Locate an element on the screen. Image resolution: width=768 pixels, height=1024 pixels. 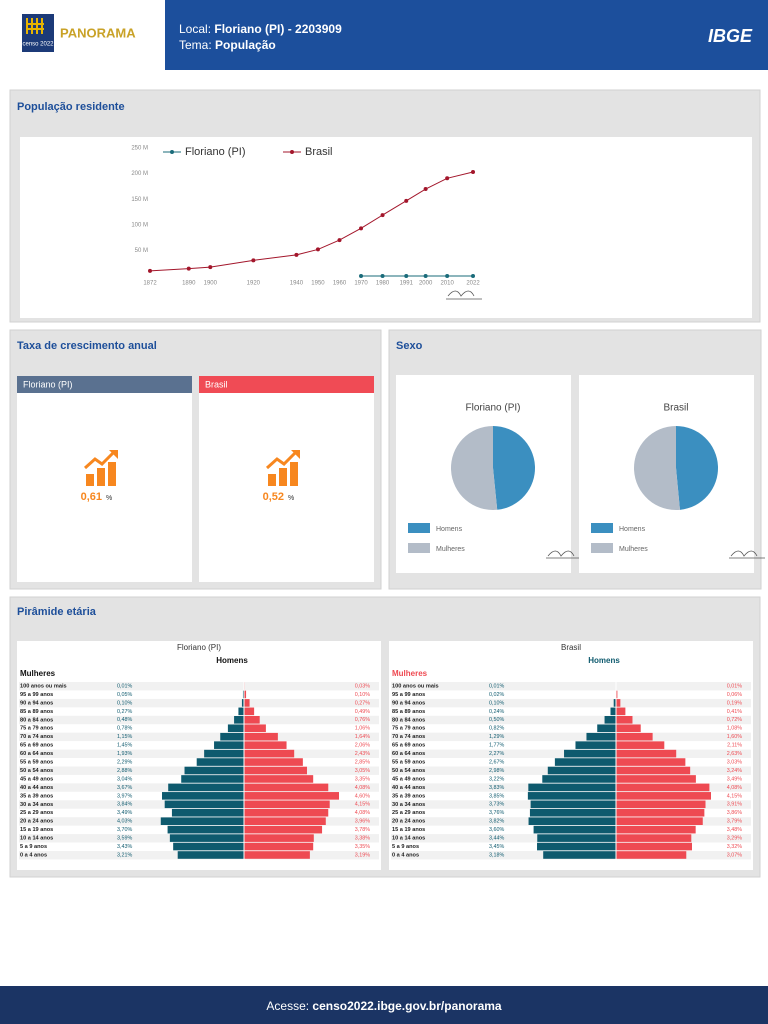
value-label: 4,08% is located at coordinates (362, 813).